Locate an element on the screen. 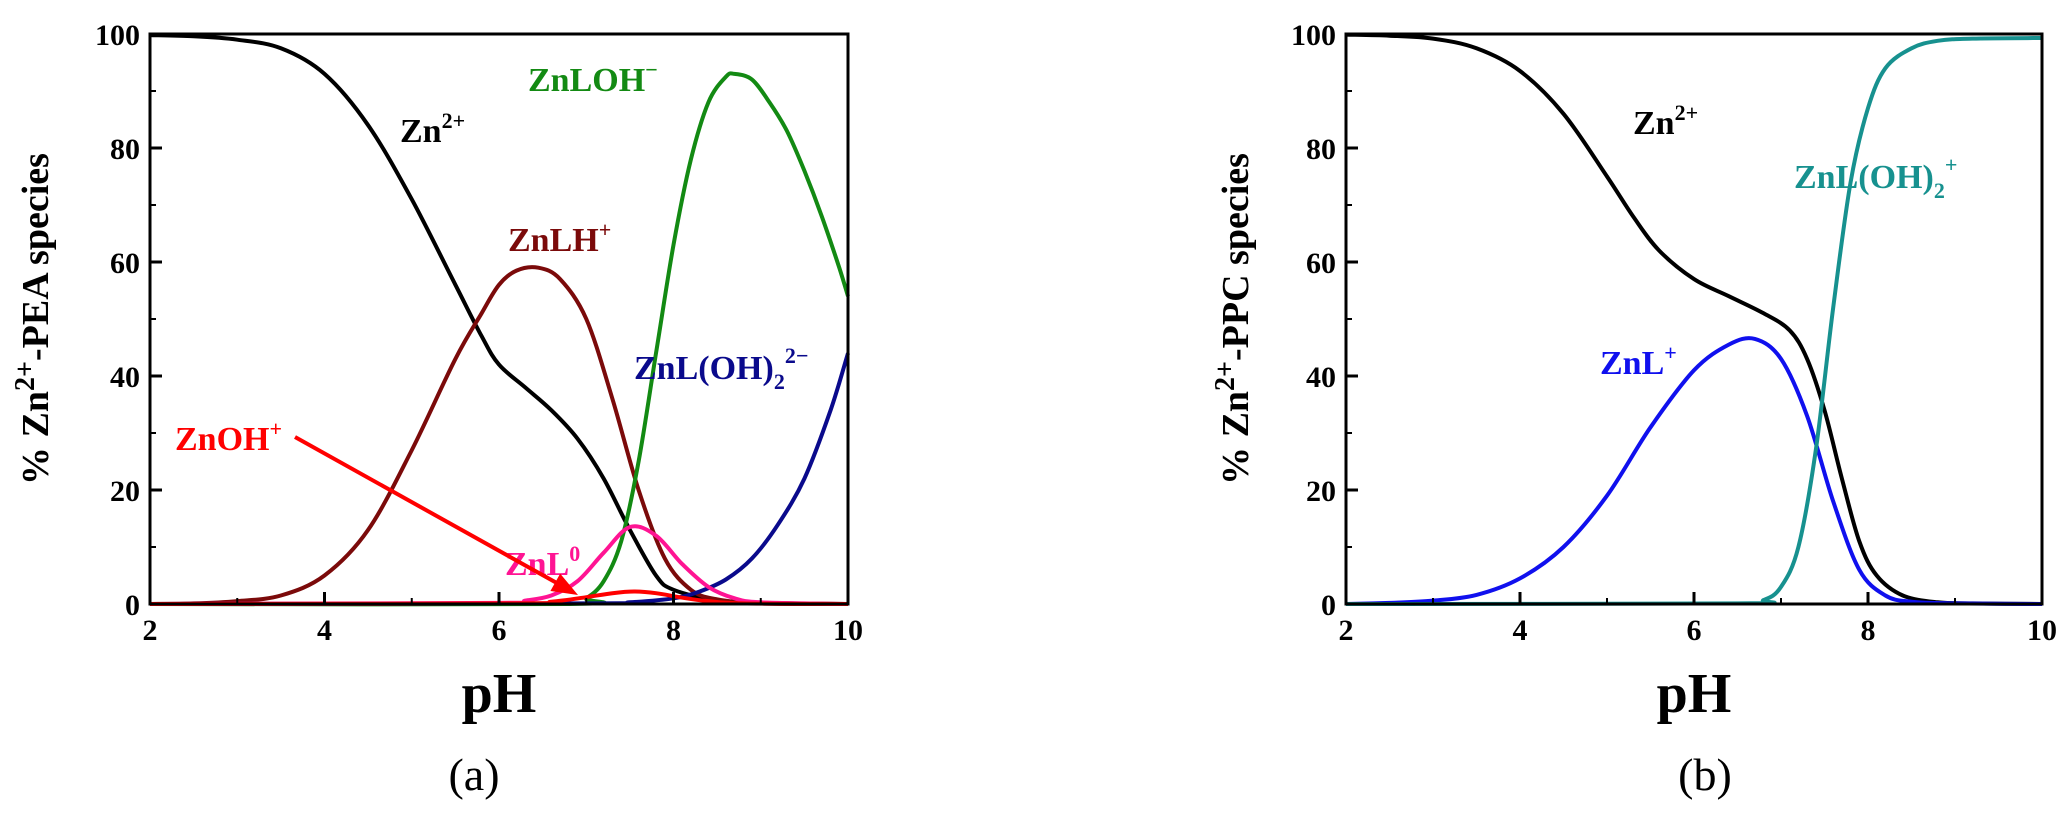  panel-b-series-label-zn-base: Zn is located at coordinates (1654, 123).